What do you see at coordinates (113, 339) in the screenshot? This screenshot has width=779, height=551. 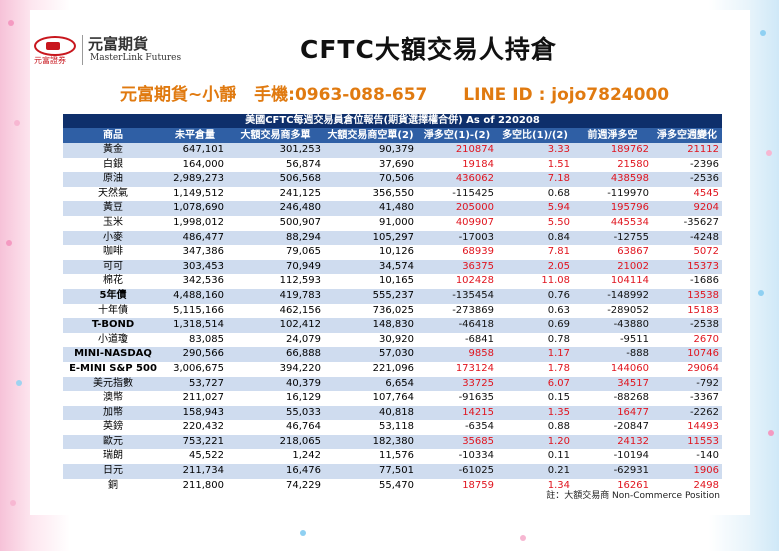 I see `product-name: 小道瓊` at bounding box center [113, 339].